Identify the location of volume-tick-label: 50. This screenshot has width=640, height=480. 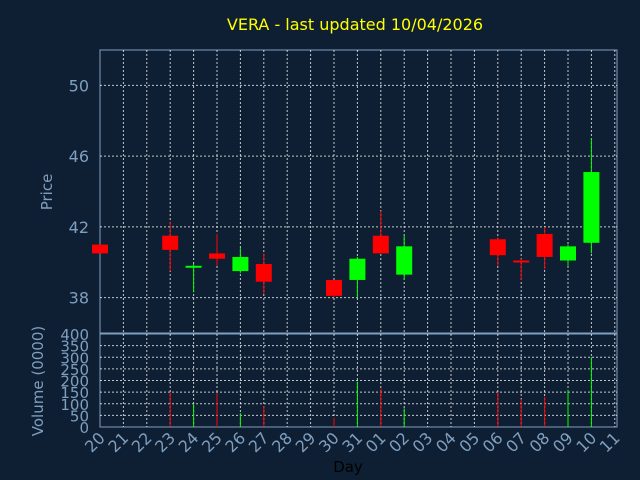
(79, 416).